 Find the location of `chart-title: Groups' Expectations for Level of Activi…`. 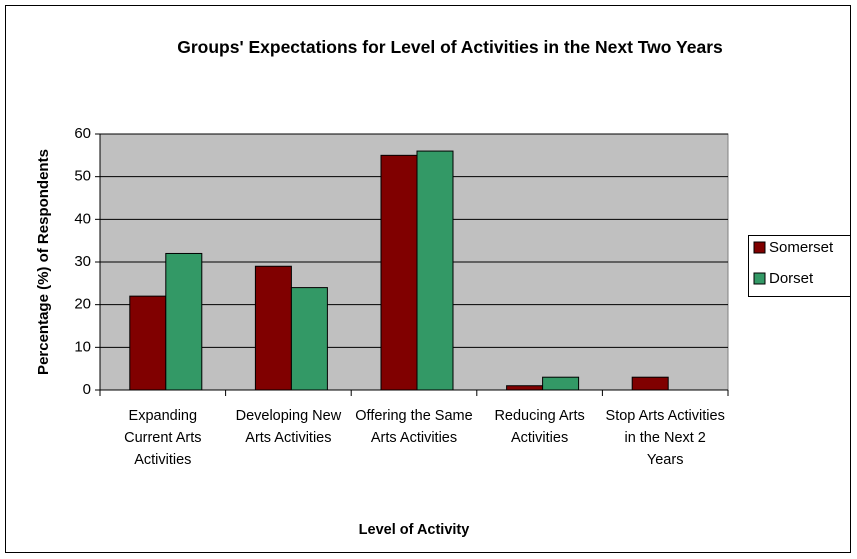

chart-title: Groups' Expectations for Level of Activi… is located at coordinates (450, 47).